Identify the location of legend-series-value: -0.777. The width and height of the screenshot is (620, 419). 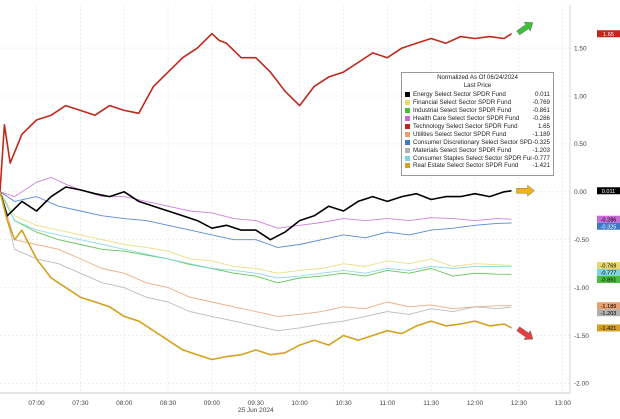
(541, 158).